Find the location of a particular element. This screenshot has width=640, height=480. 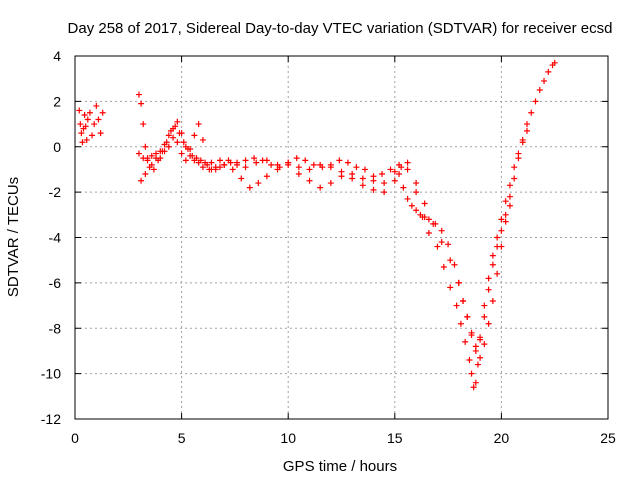

x-tick-label: 20 is located at coordinates (502, 438).